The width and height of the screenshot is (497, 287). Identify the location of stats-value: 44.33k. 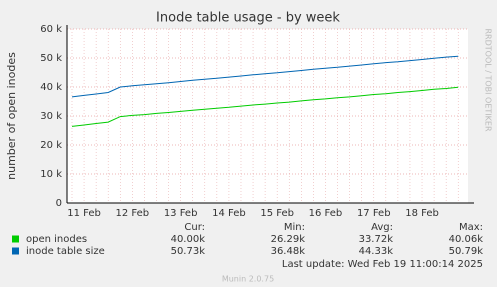
(376, 251).